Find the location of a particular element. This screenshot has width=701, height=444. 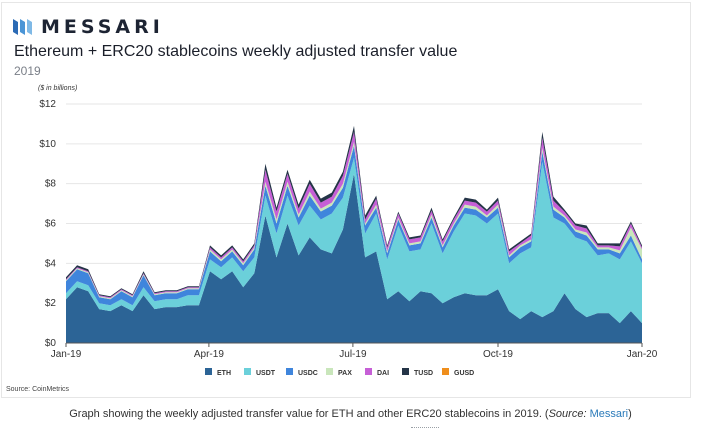

legend-label-usdc: USDC is located at coordinates (308, 373).